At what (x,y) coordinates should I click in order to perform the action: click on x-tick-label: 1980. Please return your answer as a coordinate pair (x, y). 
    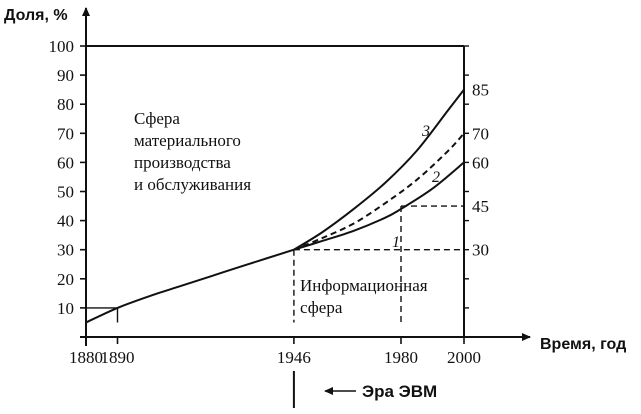
    Looking at the image, I should click on (401, 357).